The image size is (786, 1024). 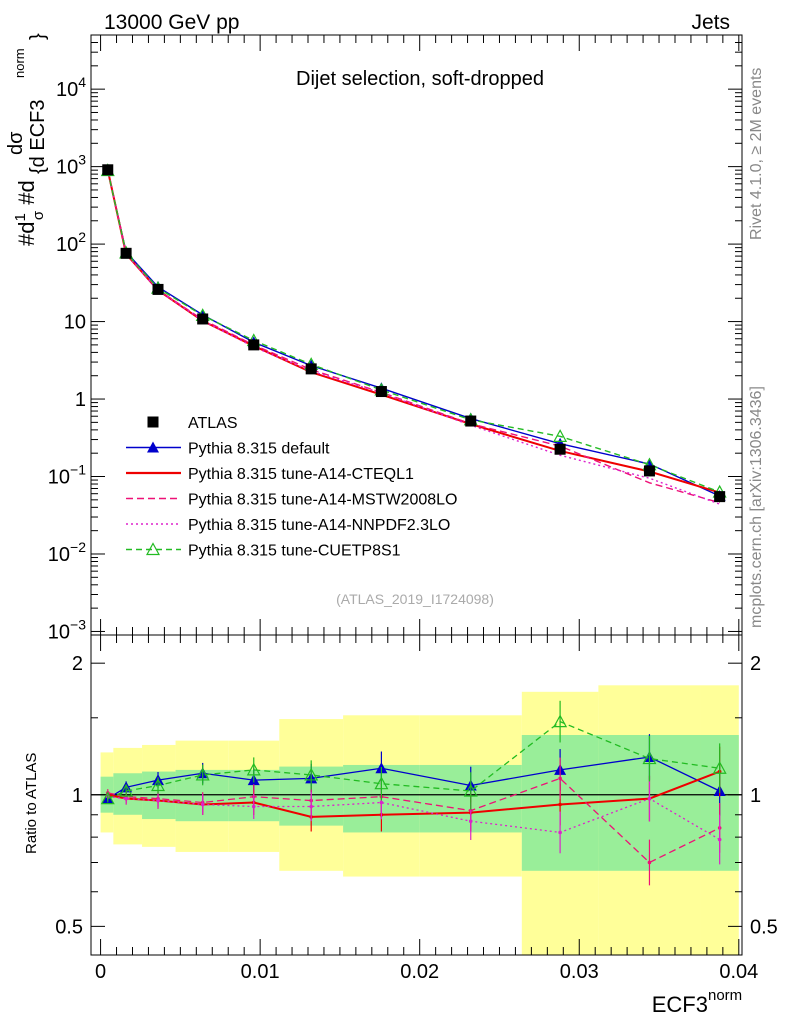 I want to click on main-y-axis-label: #d1σ #d dσ {d ECF3 norm }, so click(x=27, y=139).